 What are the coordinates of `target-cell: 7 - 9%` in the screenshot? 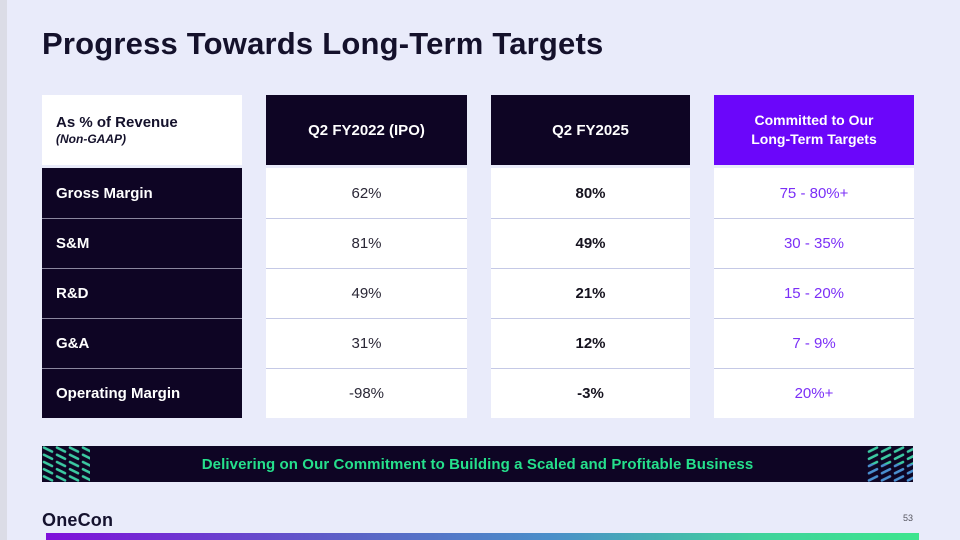 It's located at (814, 343).